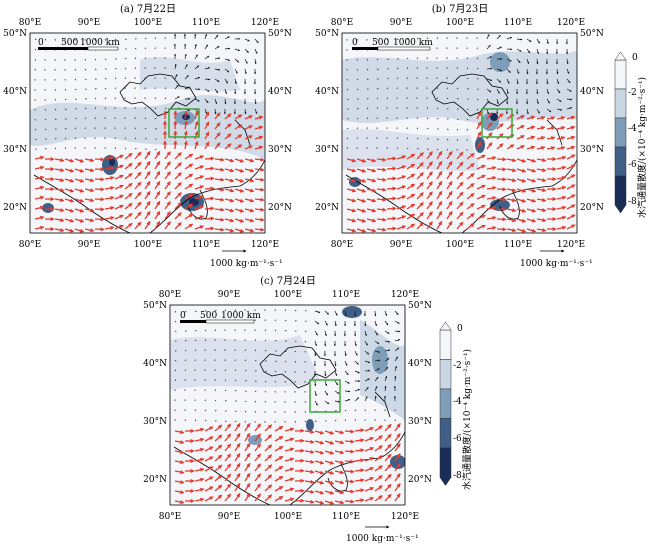 The width and height of the screenshot is (650, 545). What do you see at coordinates (327, 208) in the screenshot?
I see `panel-b-lat-left-20: 20°N` at bounding box center [327, 208].